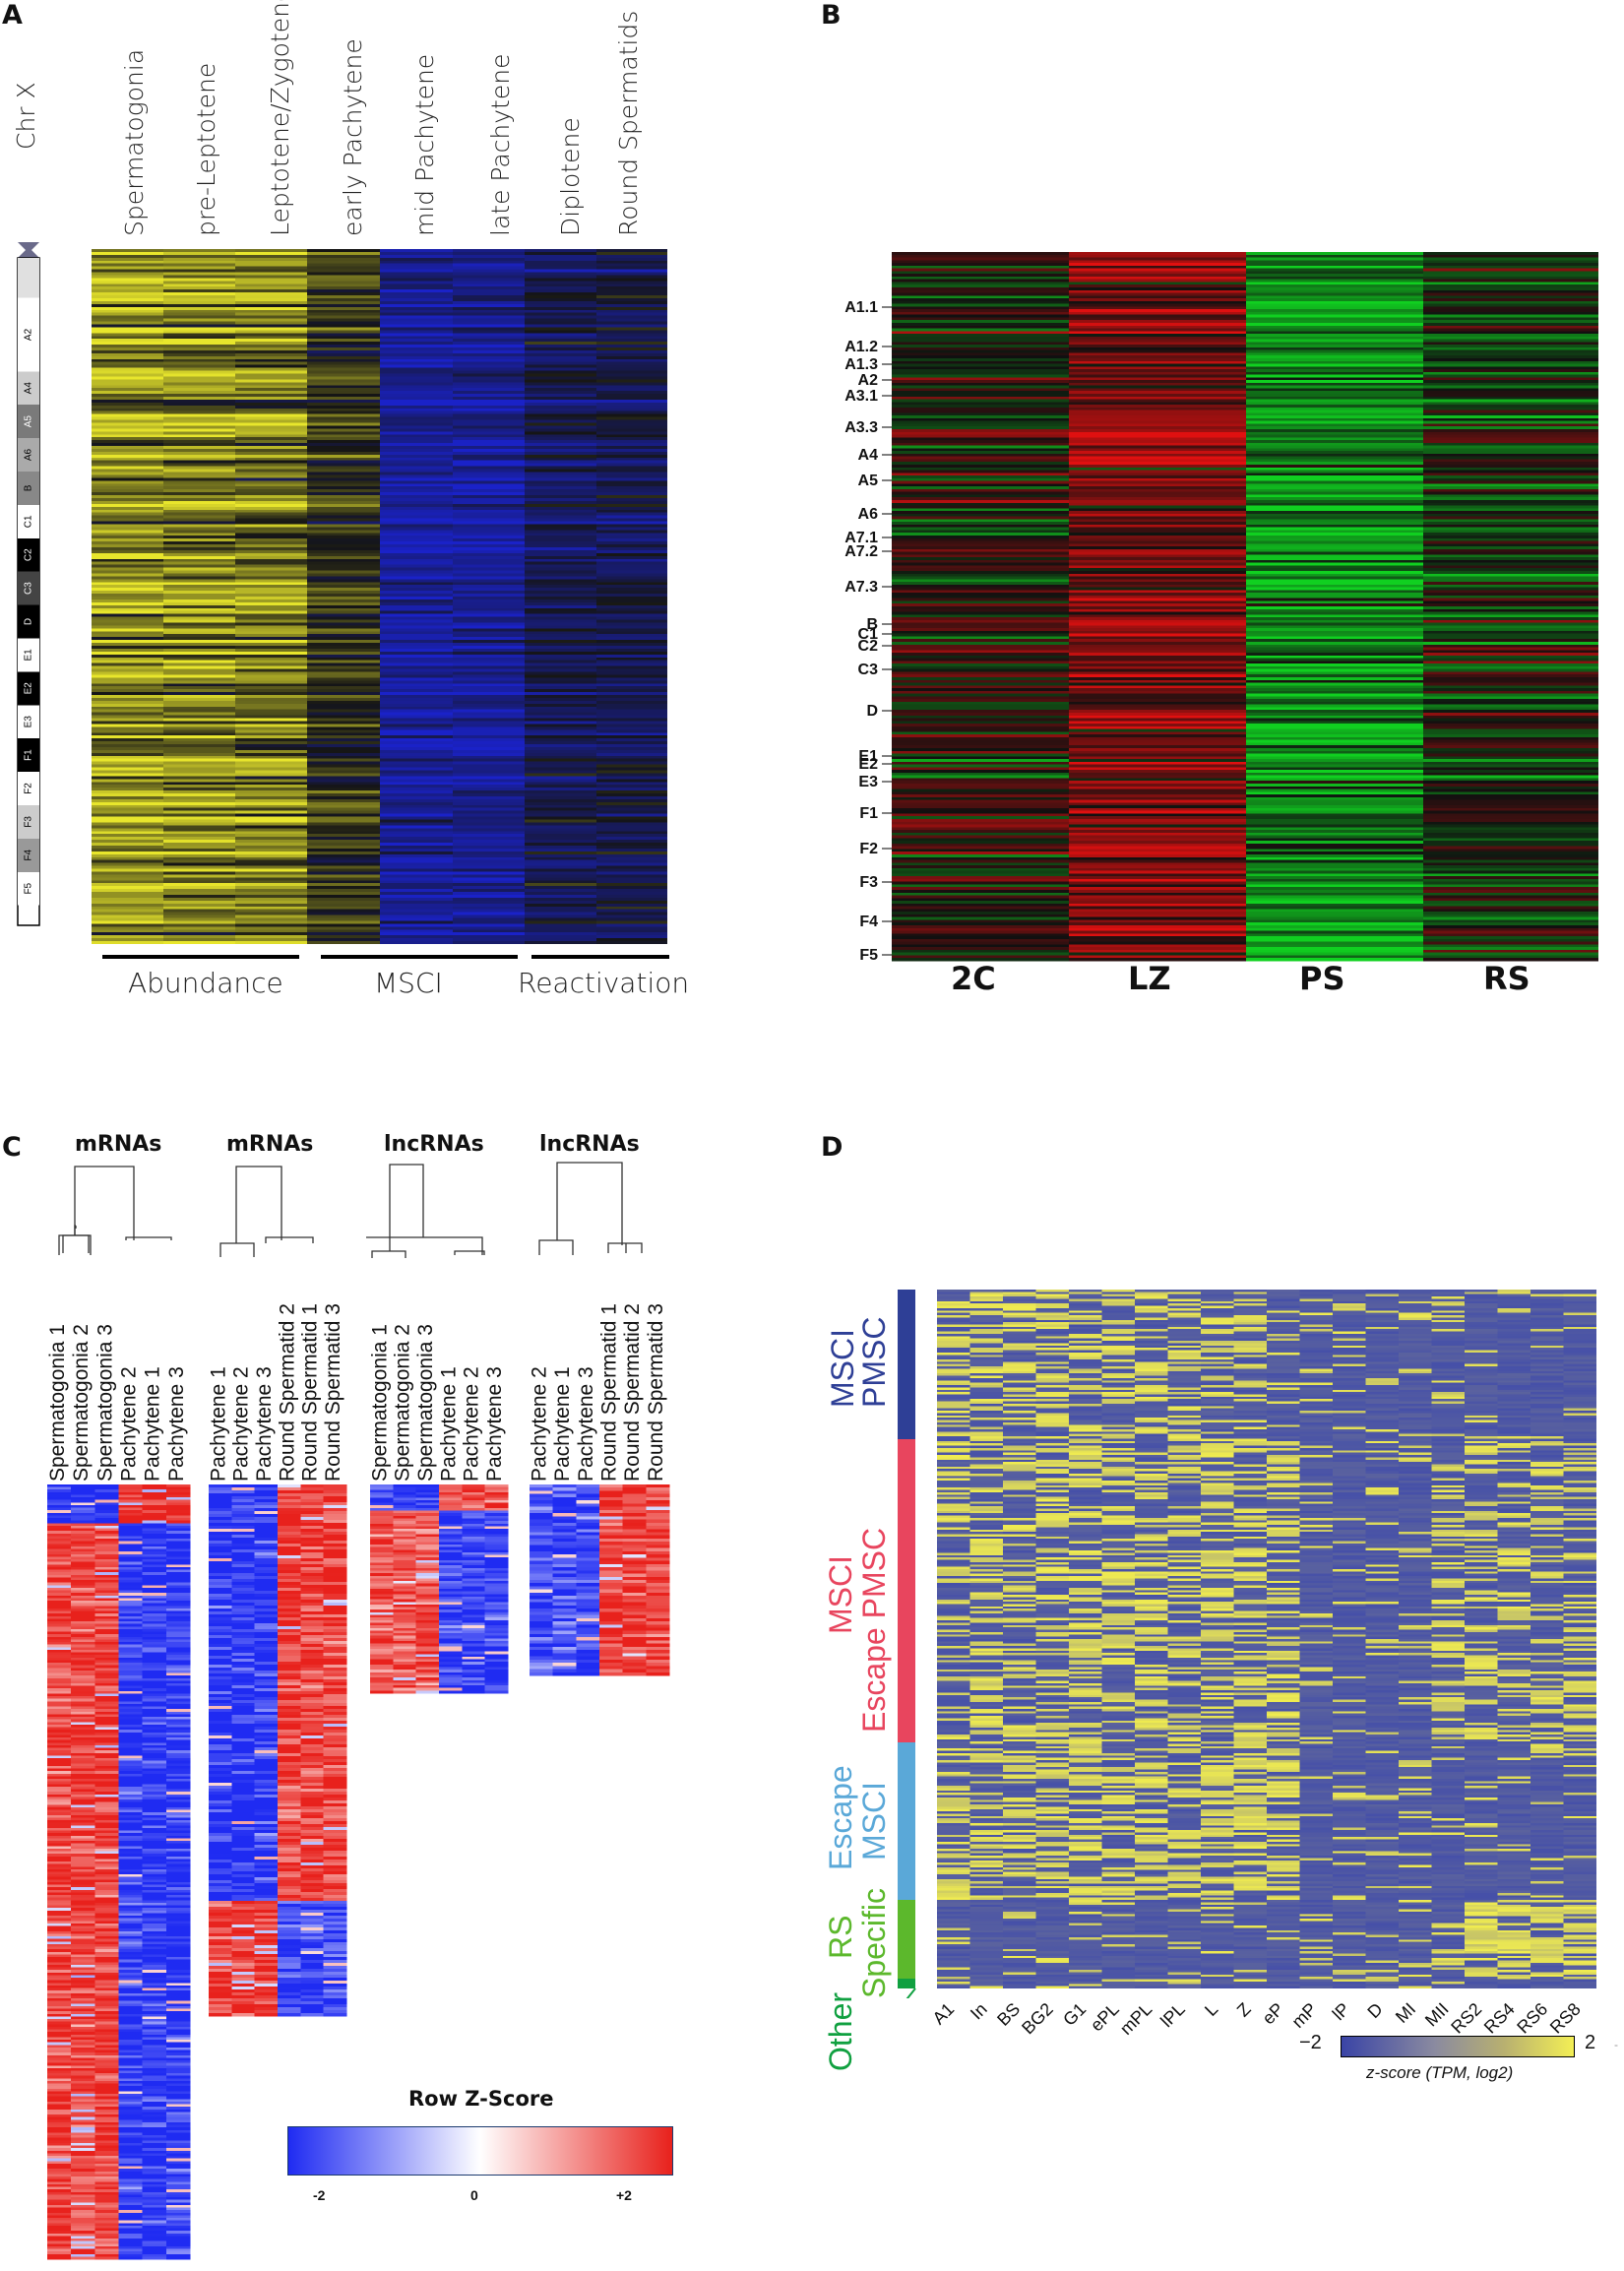 The image size is (1624, 2271). I want to click on b-row-label: A7.2, so click(861, 552).